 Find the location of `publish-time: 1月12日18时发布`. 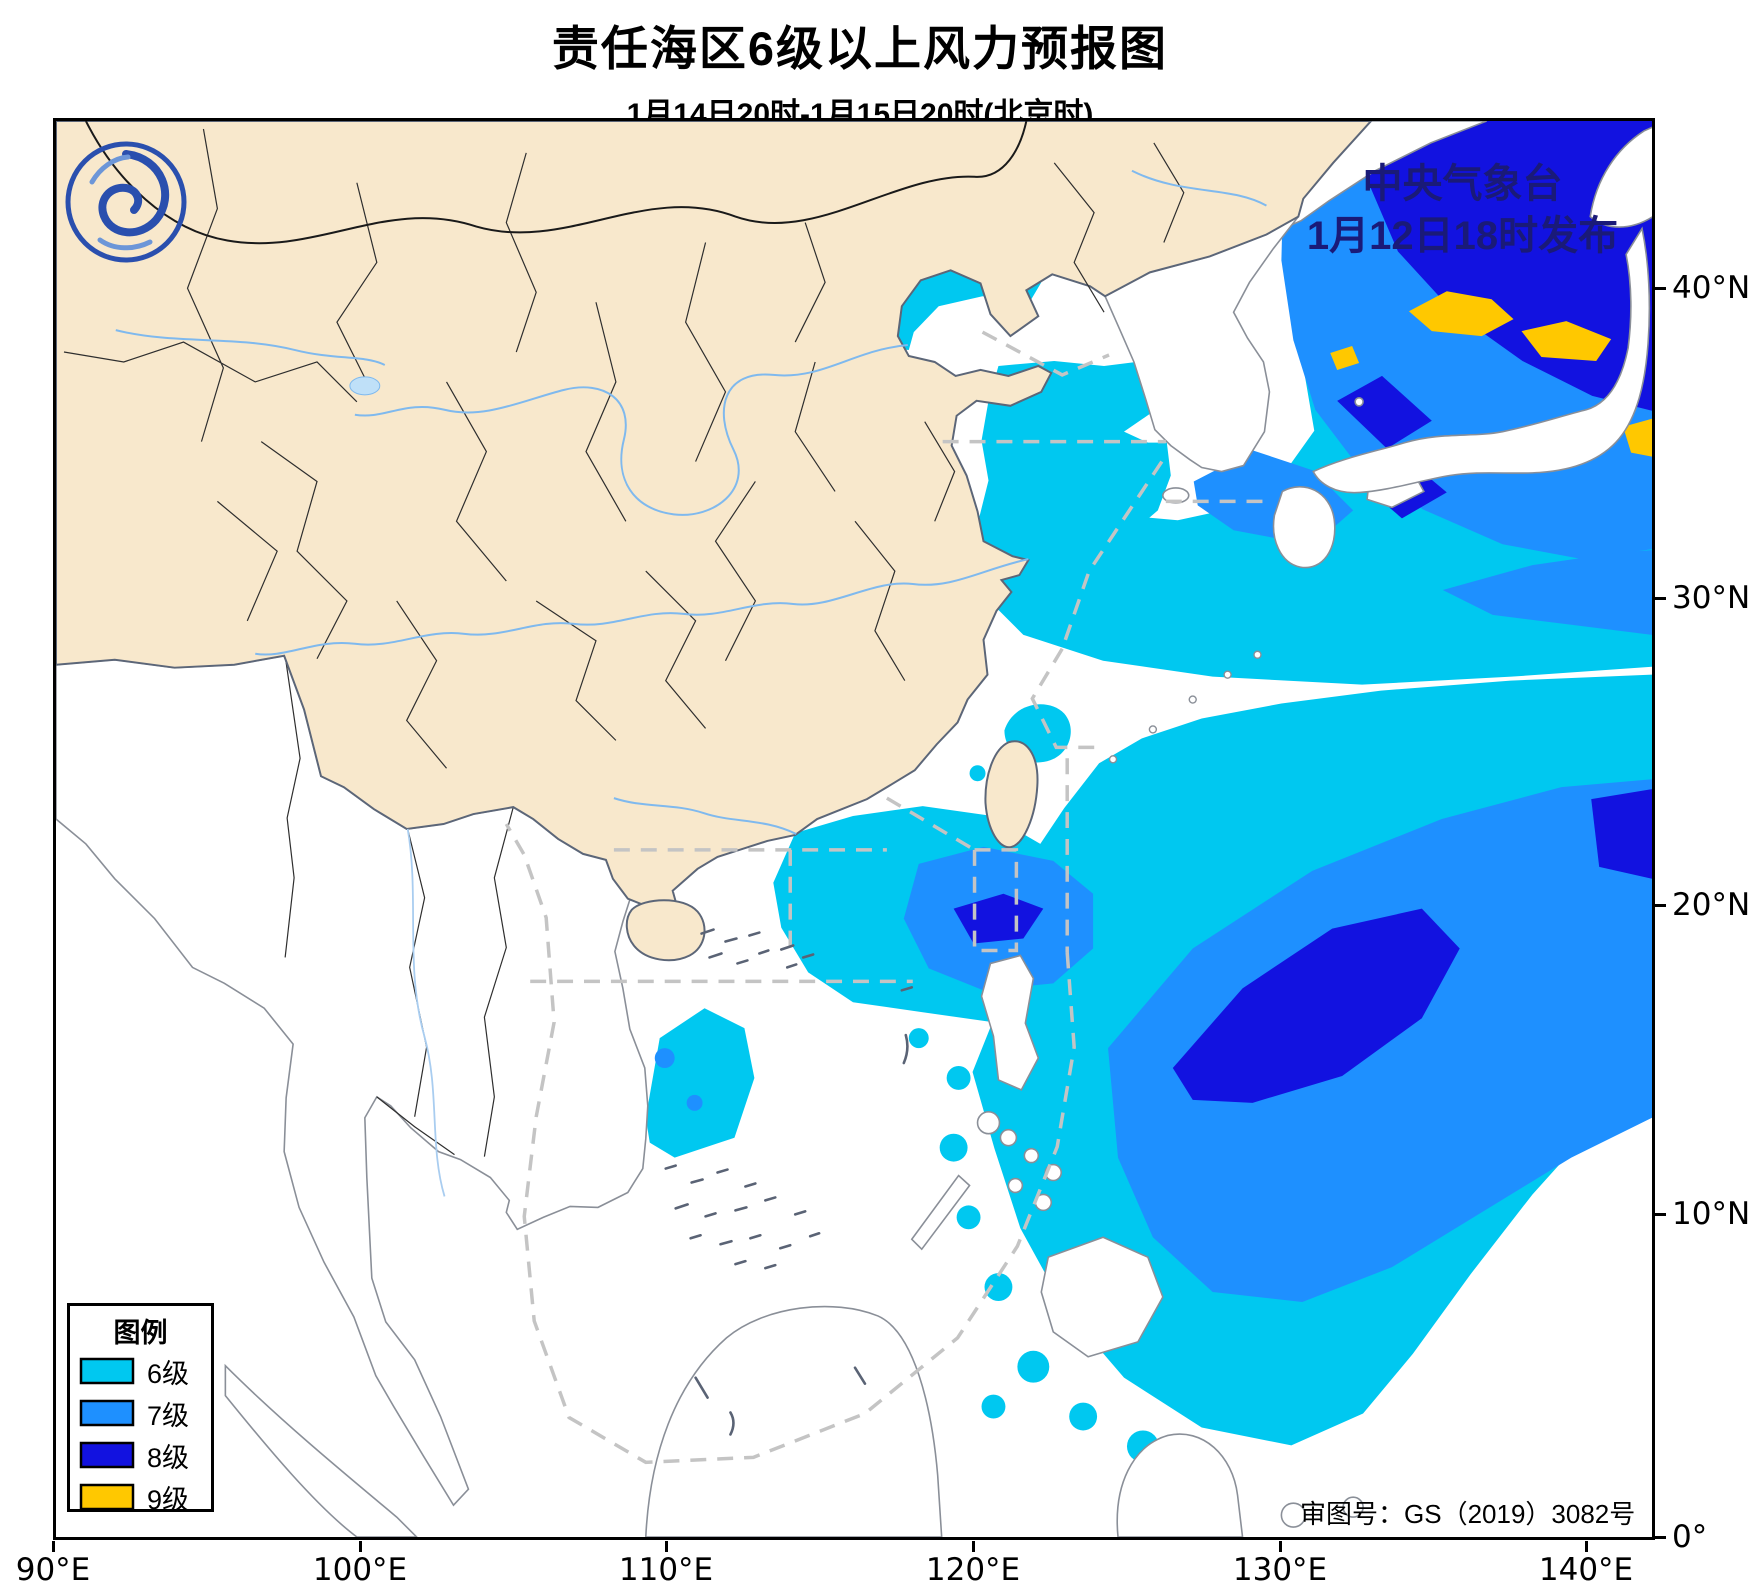

publish-time: 1月12日18时发布 is located at coordinates (1462, 236).